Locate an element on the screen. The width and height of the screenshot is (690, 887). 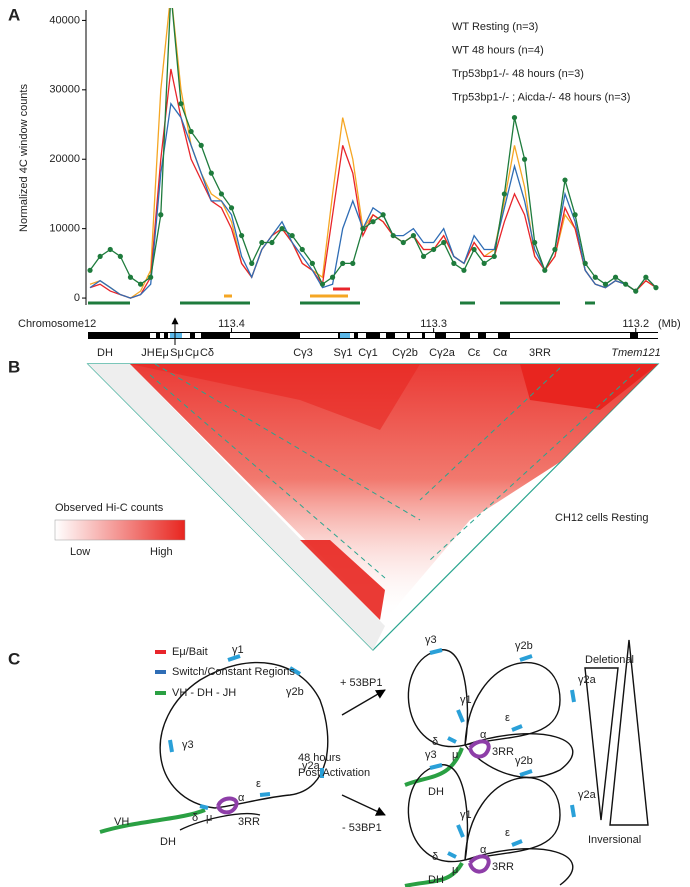
gene-label: Cγ2a is located at coordinates (442, 353).